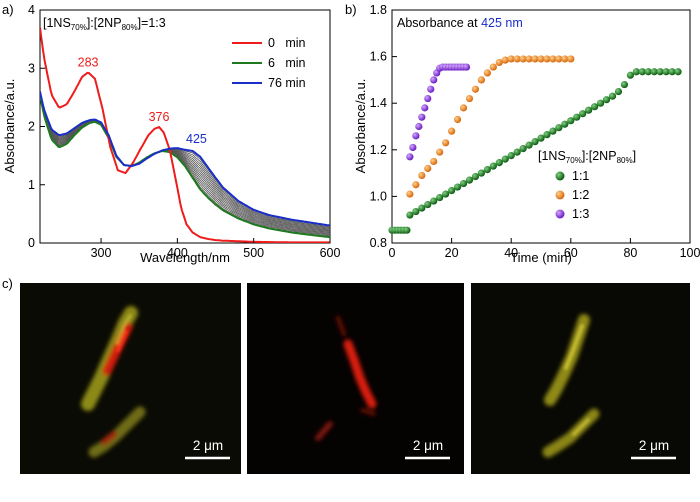 Image resolution: width=700 pixels, height=502 pixels. What do you see at coordinates (428, 445) in the screenshot?
I see `scalebar-label-2: 2 μm` at bounding box center [428, 445].